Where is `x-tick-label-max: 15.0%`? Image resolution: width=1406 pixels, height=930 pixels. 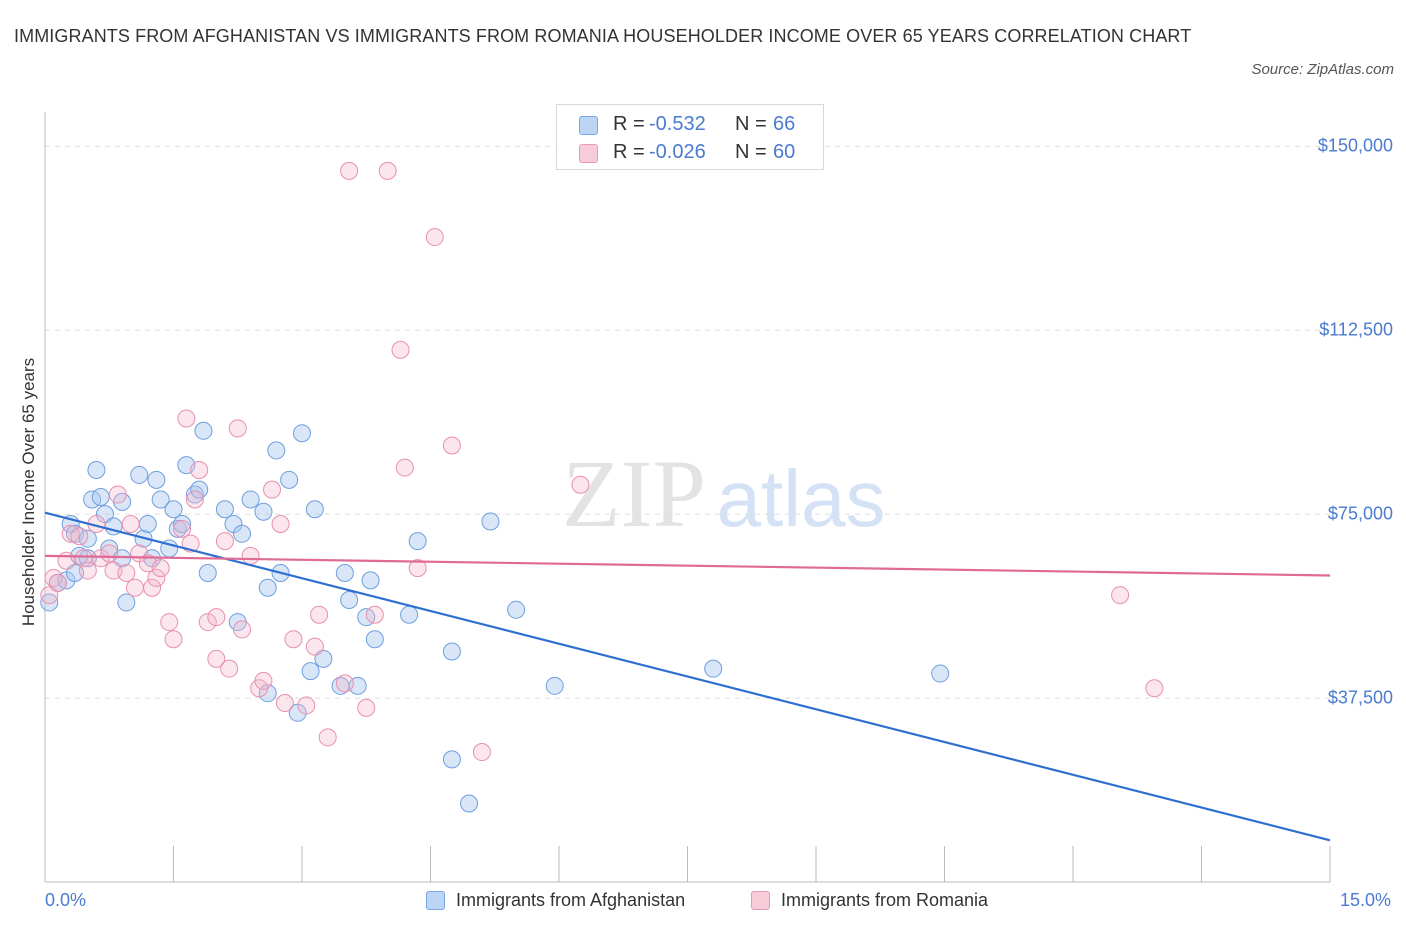 x-tick-label-max: 15.0% is located at coordinates (1366, 900).